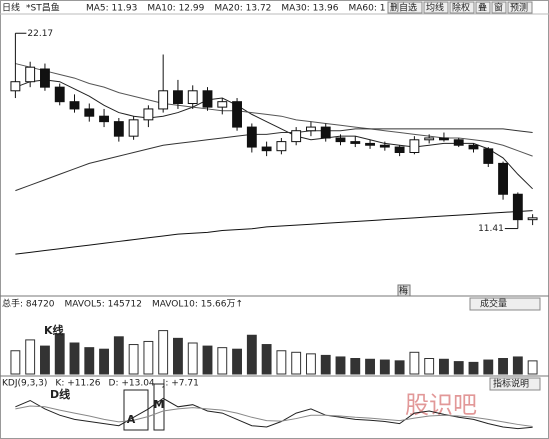  I want to click on toolbar-button-label: 窗, so click(498, 8).